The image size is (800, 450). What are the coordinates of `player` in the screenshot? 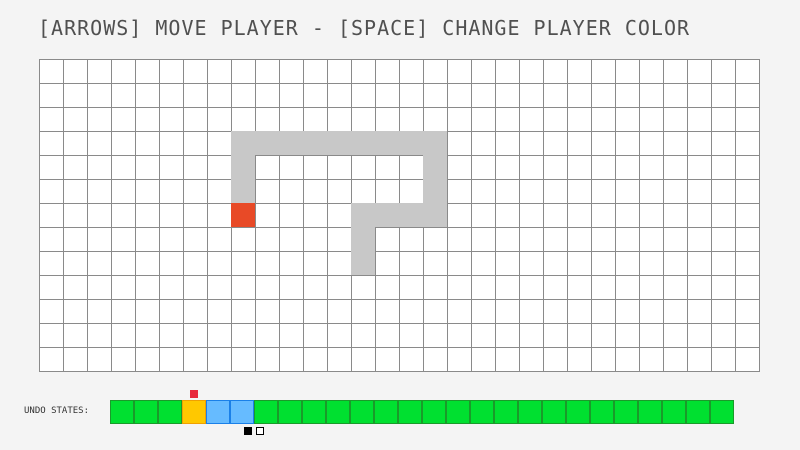 It's located at (243, 215).